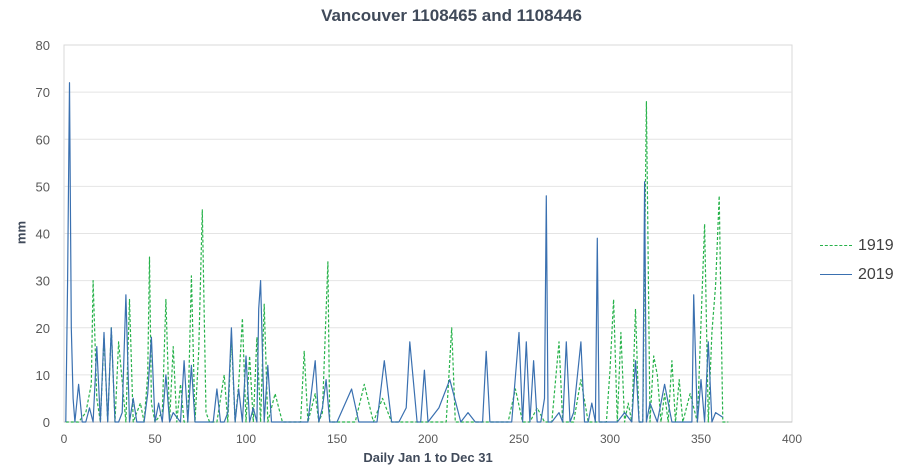 Image resolution: width=903 pixels, height=472 pixels. I want to click on legend-swatch-1919, so click(836, 245).